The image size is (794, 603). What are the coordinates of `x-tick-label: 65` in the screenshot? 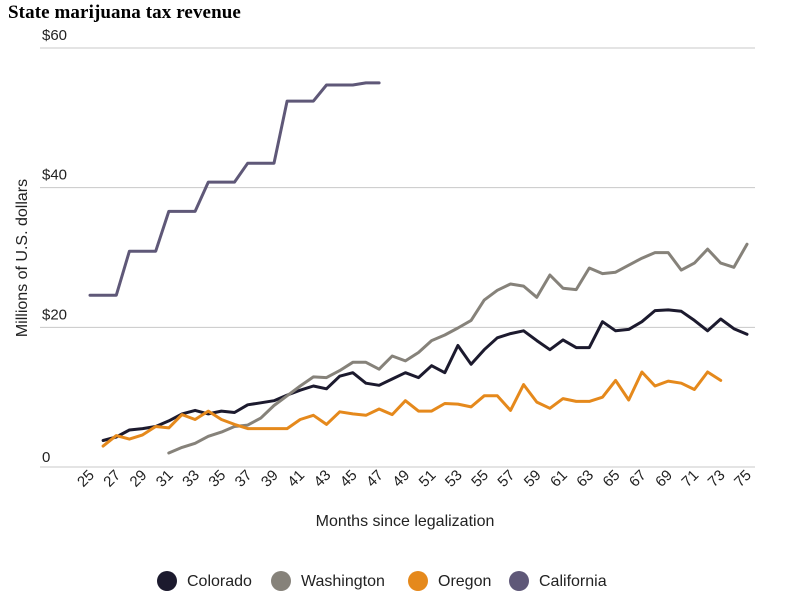 It's located at (612, 479).